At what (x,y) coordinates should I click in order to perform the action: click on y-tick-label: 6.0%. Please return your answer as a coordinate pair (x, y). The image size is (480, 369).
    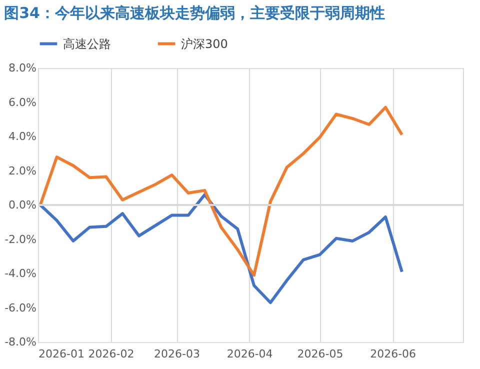
    Looking at the image, I should click on (22, 102).